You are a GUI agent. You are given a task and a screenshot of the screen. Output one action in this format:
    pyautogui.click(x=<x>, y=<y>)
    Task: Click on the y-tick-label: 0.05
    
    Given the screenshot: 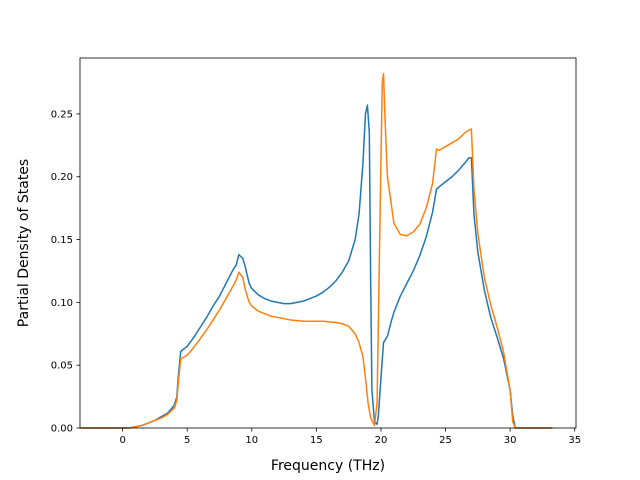 What is the action you would take?
    pyautogui.click(x=62, y=366)
    